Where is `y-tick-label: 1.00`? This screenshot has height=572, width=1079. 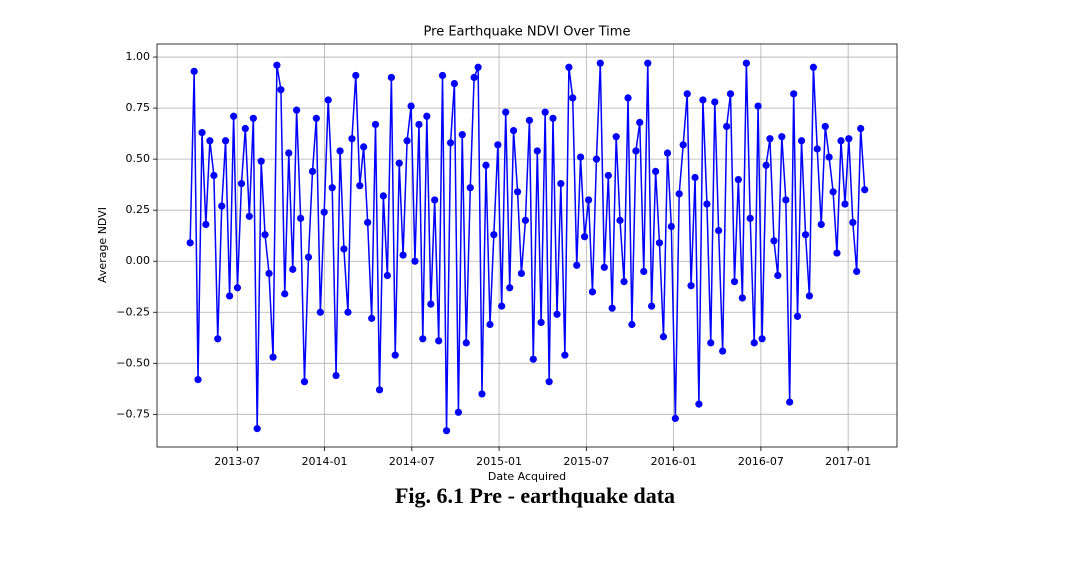 y-tick-label: 1.00 is located at coordinates (138, 56).